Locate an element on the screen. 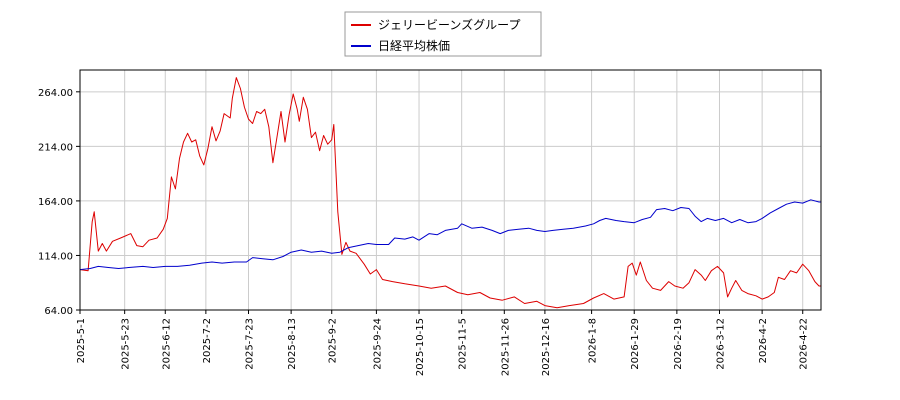 The image size is (900, 400). y-tick-label: 264.00 is located at coordinates (55, 93).